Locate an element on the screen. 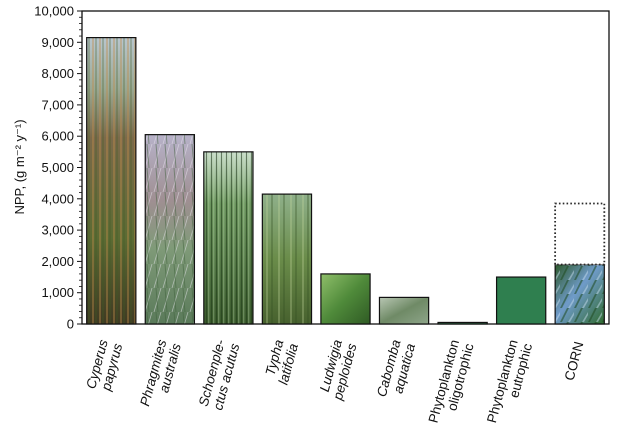 The image size is (621, 437). phytoplankton-eutrophic-bar is located at coordinates (521, 300).